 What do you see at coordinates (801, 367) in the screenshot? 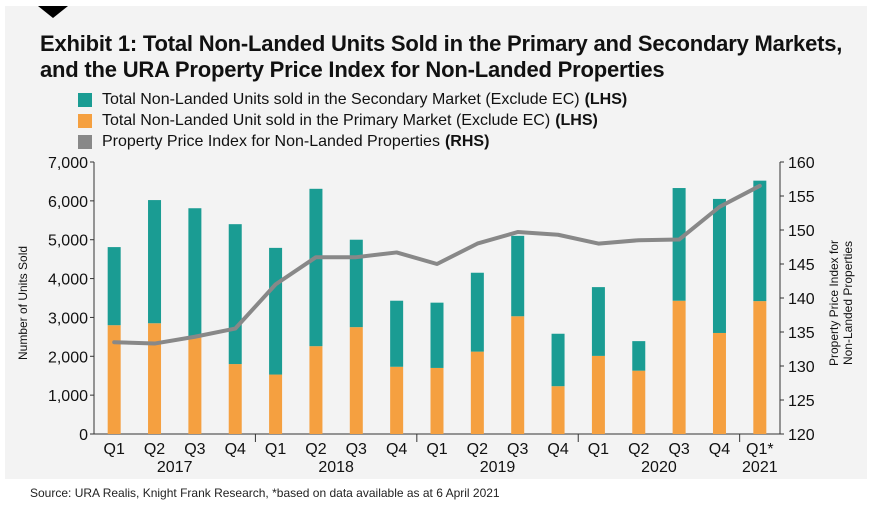
I see `right-tick-label: 130` at bounding box center [801, 367].